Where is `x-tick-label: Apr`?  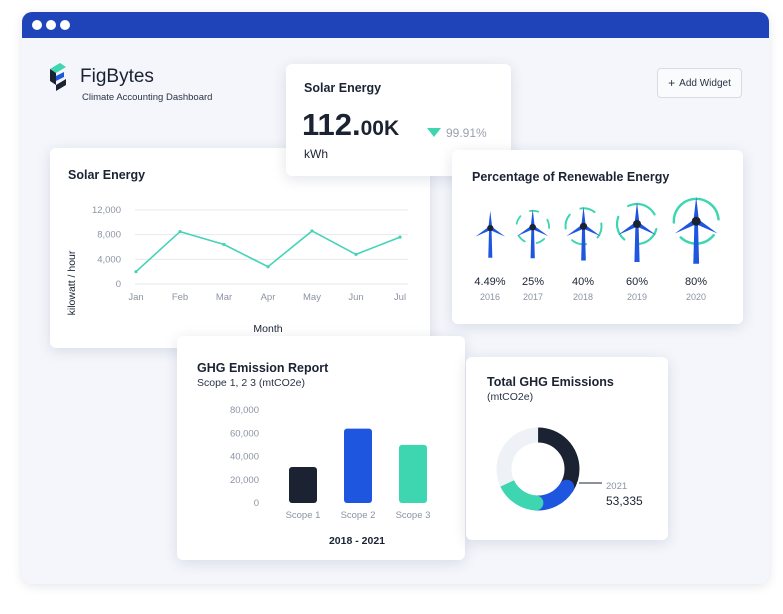
x-tick-label: Apr is located at coordinates (268, 297).